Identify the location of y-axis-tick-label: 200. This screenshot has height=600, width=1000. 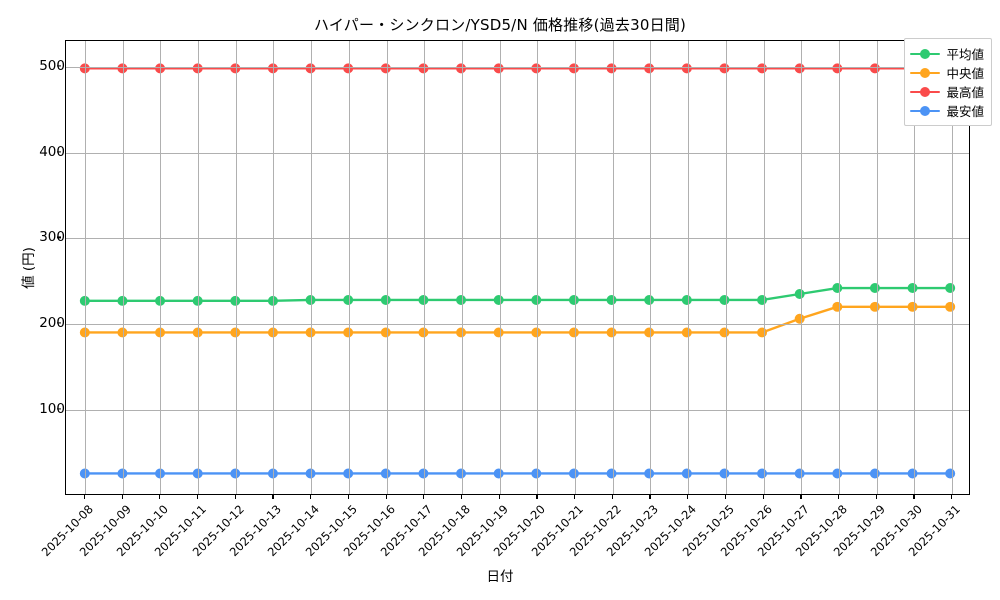
(52, 323).